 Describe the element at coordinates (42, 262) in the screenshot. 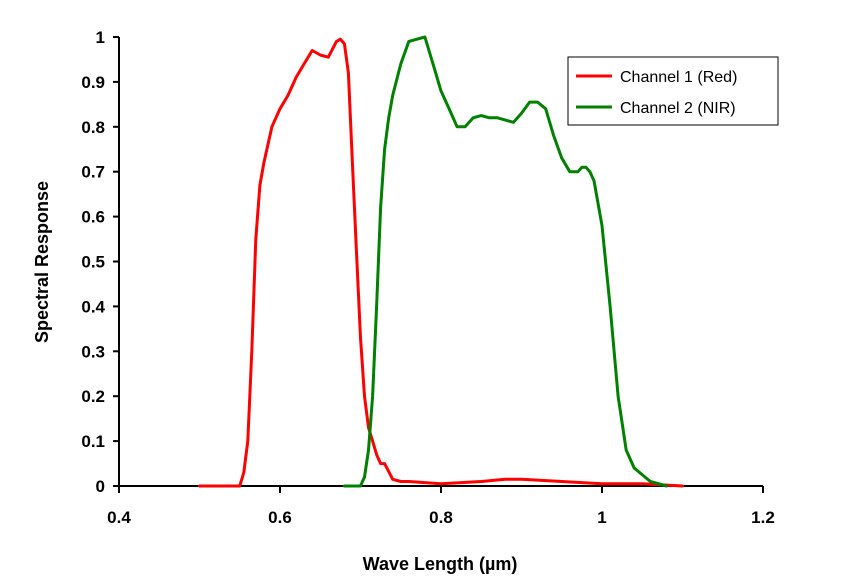

I see `y-axis-title: Spectral Response` at that location.